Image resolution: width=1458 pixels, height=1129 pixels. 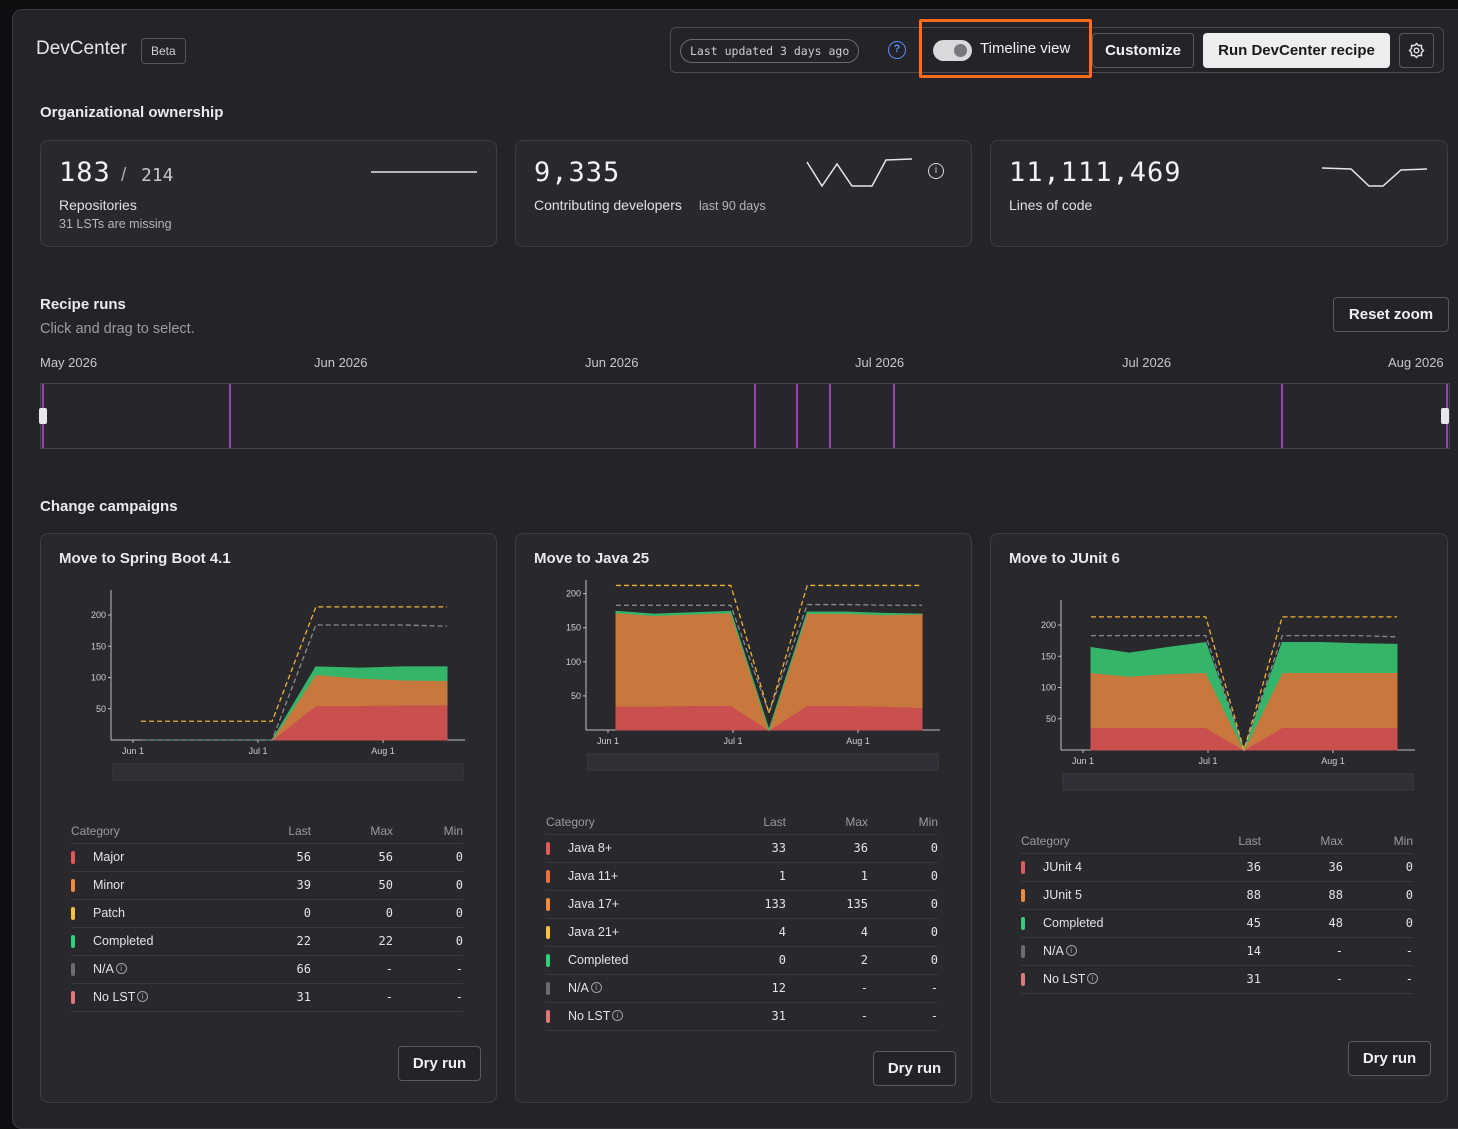 I want to click on category-label: Completed, so click(x=1073, y=923).